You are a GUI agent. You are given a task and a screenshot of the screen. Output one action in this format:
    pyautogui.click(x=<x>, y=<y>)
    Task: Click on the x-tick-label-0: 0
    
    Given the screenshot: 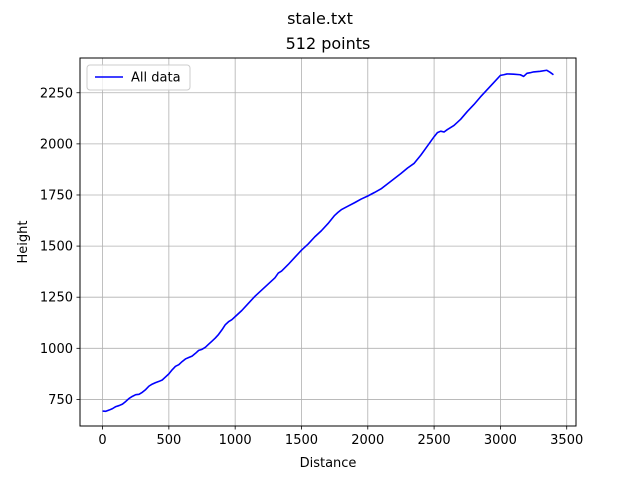 What is the action you would take?
    pyautogui.click(x=102, y=440)
    